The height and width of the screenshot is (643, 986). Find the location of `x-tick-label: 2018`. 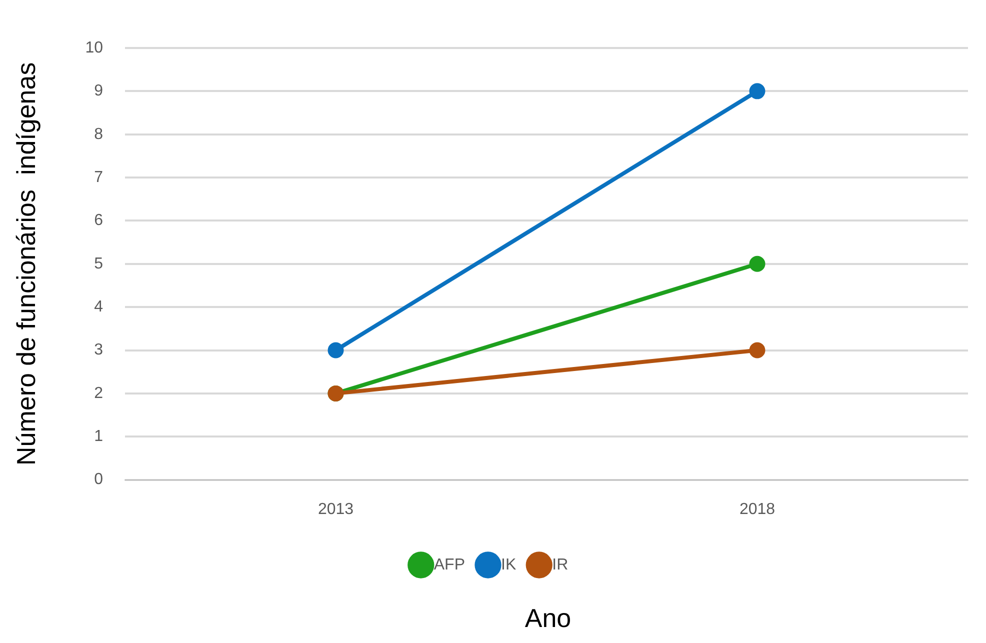

x-tick-label: 2018 is located at coordinates (757, 509).